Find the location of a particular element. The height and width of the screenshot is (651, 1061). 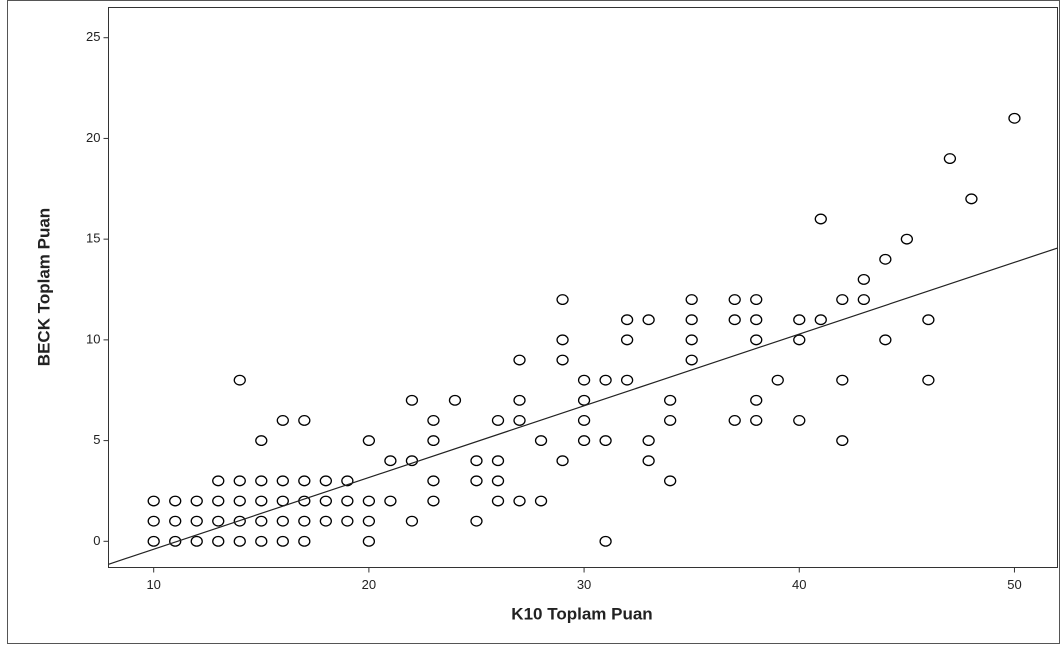

x-tick-label: 40 is located at coordinates (799, 584).